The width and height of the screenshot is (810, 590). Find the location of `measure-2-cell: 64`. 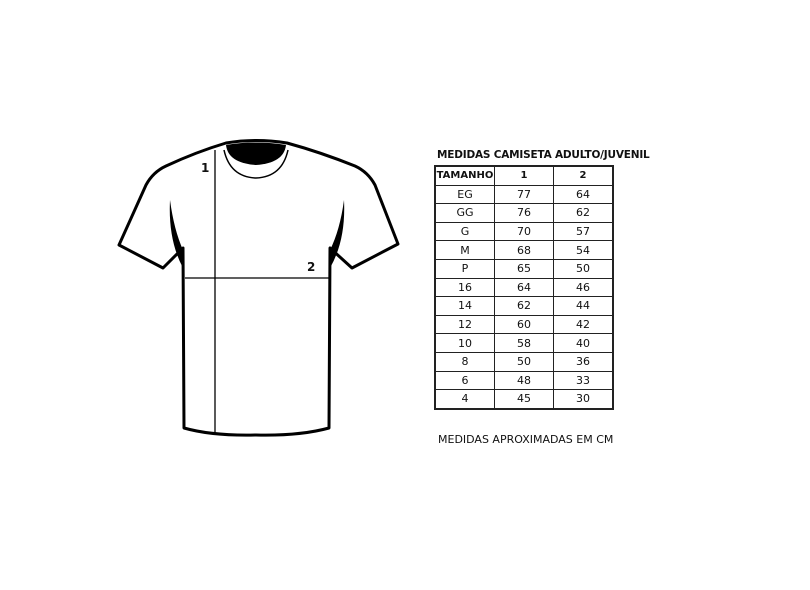

measure-2-cell: 64 is located at coordinates (583, 194).